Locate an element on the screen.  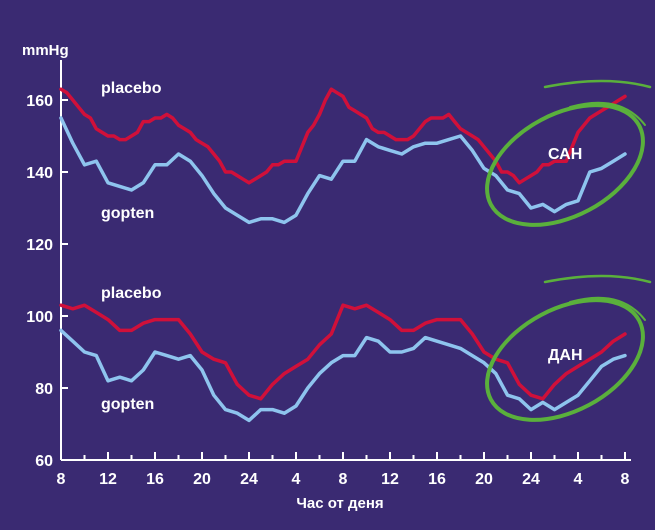
highlight-ellipse-systolic-stroke-inner is located at coordinates (607, 113).